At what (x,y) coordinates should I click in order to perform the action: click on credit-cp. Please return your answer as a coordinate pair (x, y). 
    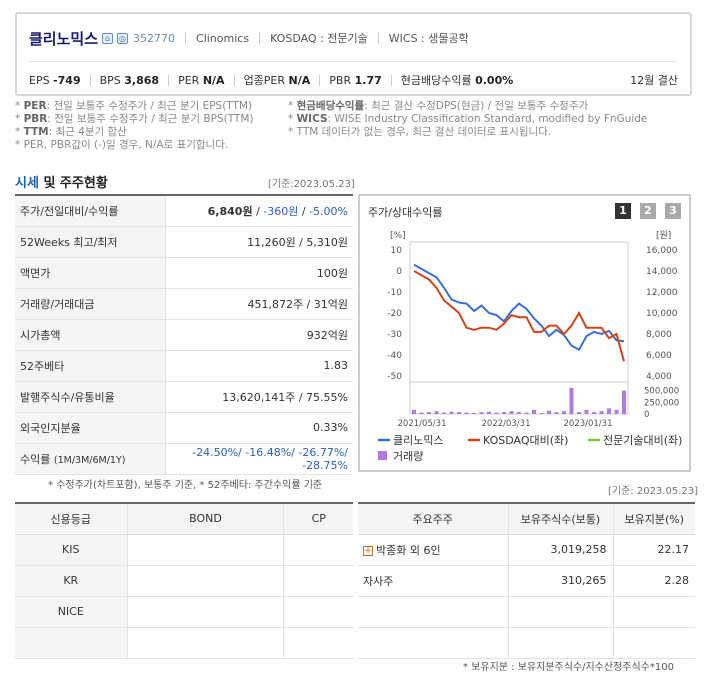
    Looking at the image, I should click on (318, 550).